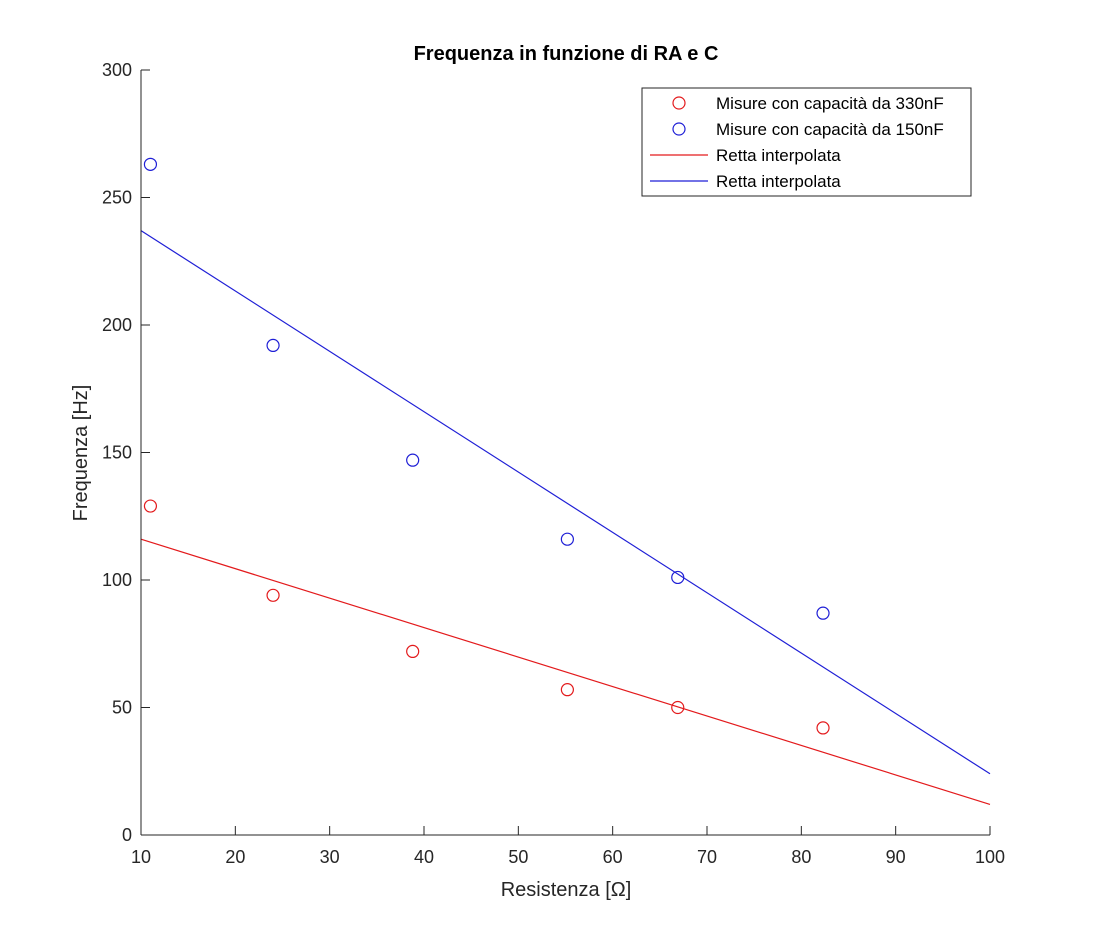 This screenshot has height=938, width=1094. What do you see at coordinates (566, 54) in the screenshot?
I see `chart-title: Frequenza in funzione di RA e C` at bounding box center [566, 54].